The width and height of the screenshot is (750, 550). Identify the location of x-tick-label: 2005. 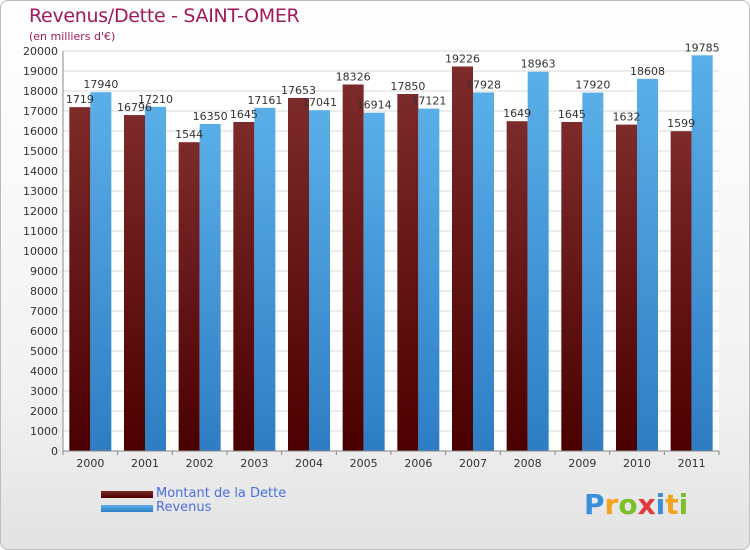
(364, 463).